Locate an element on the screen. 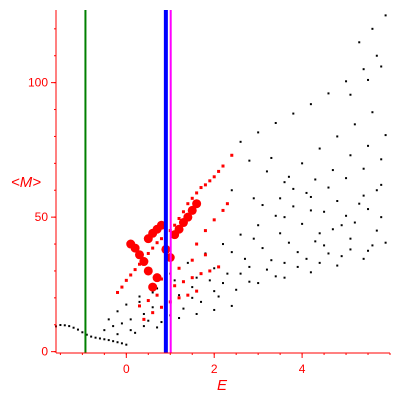  y-tick-label: 0 is located at coordinates (44, 352).